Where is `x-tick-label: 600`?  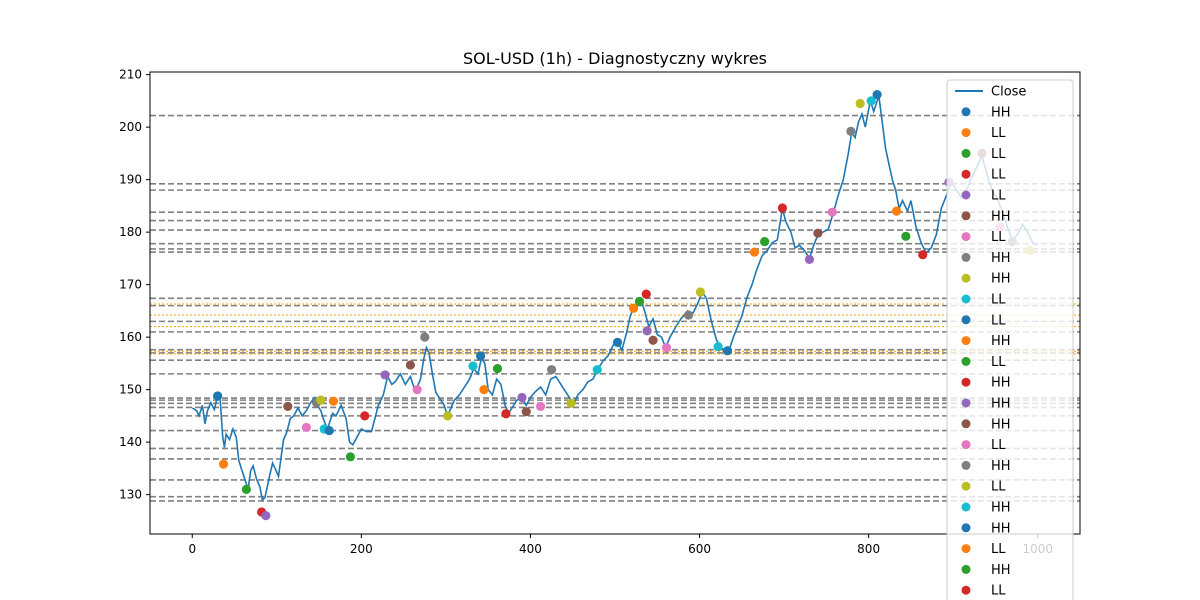
x-tick-label: 600 is located at coordinates (699, 549).